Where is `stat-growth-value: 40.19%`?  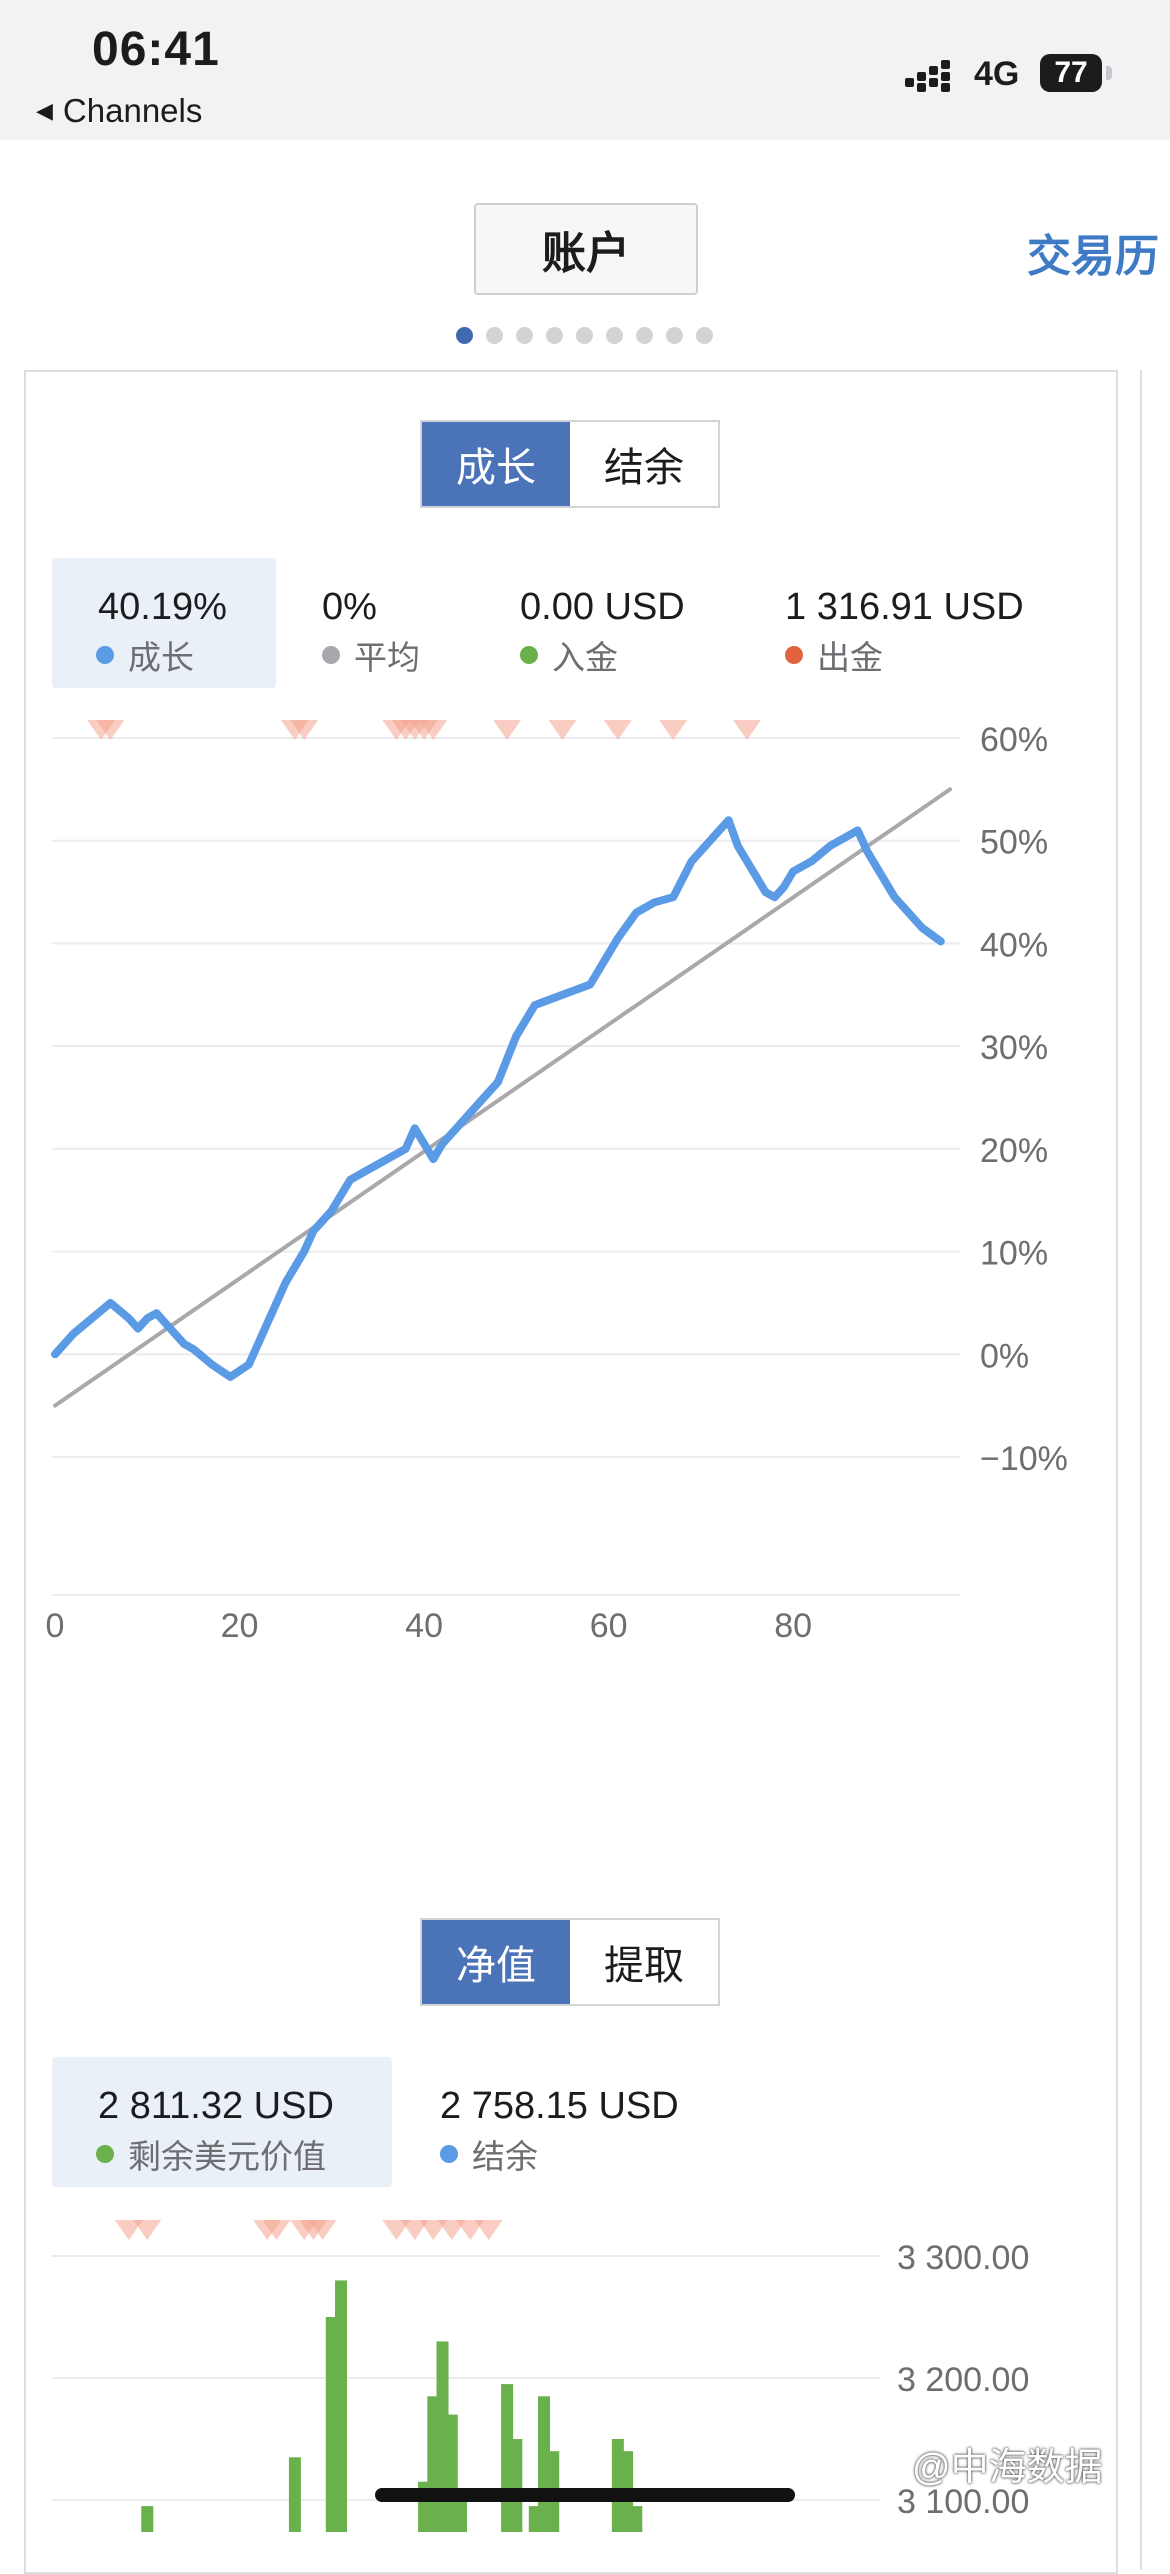 stat-growth-value: 40.19% is located at coordinates (162, 607).